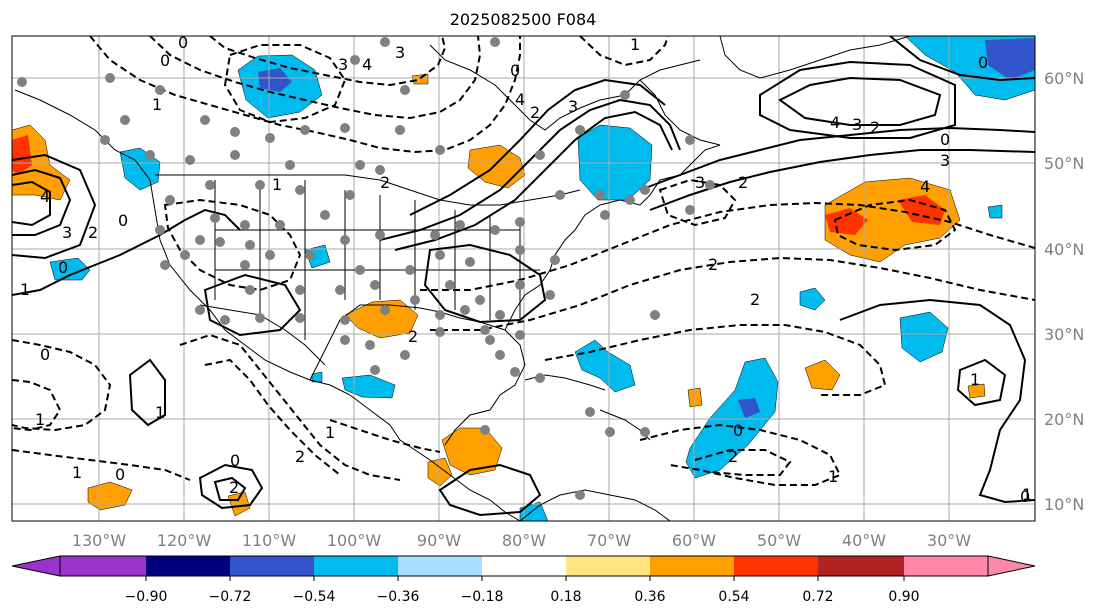 Image resolution: width=1105 pixels, height=615 pixels. What do you see at coordinates (595, 505) in the screenshot?
I see `coast-south-america` at bounding box center [595, 505].